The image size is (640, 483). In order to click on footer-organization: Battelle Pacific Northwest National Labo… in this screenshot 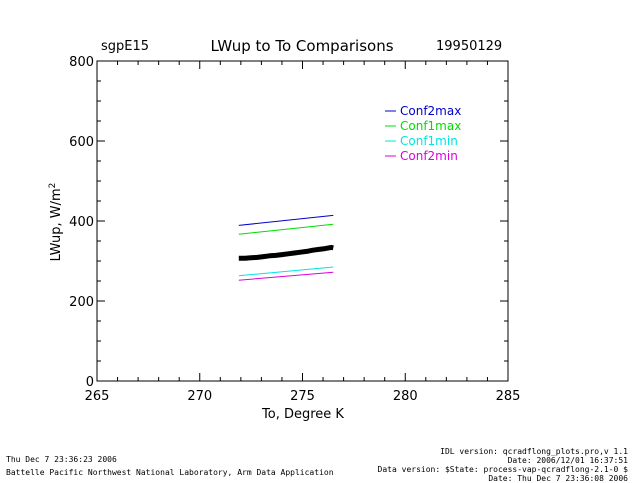, I will do `click(170, 472)`.